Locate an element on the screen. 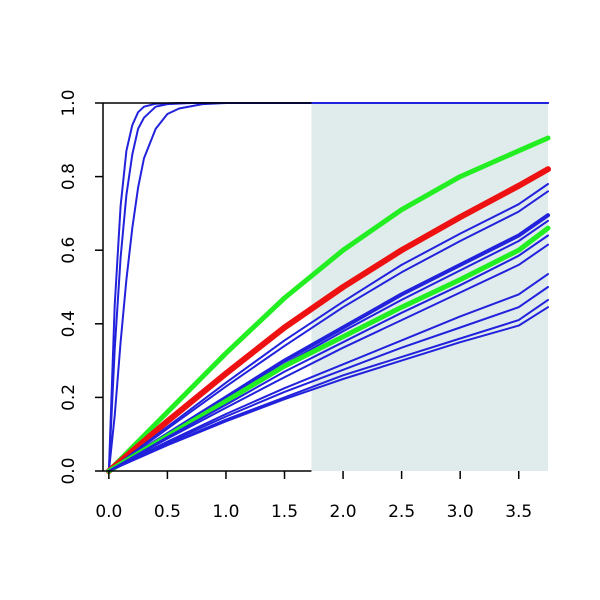 The width and height of the screenshot is (600, 600). y-tick-label: 0.2 is located at coordinates (69, 397).